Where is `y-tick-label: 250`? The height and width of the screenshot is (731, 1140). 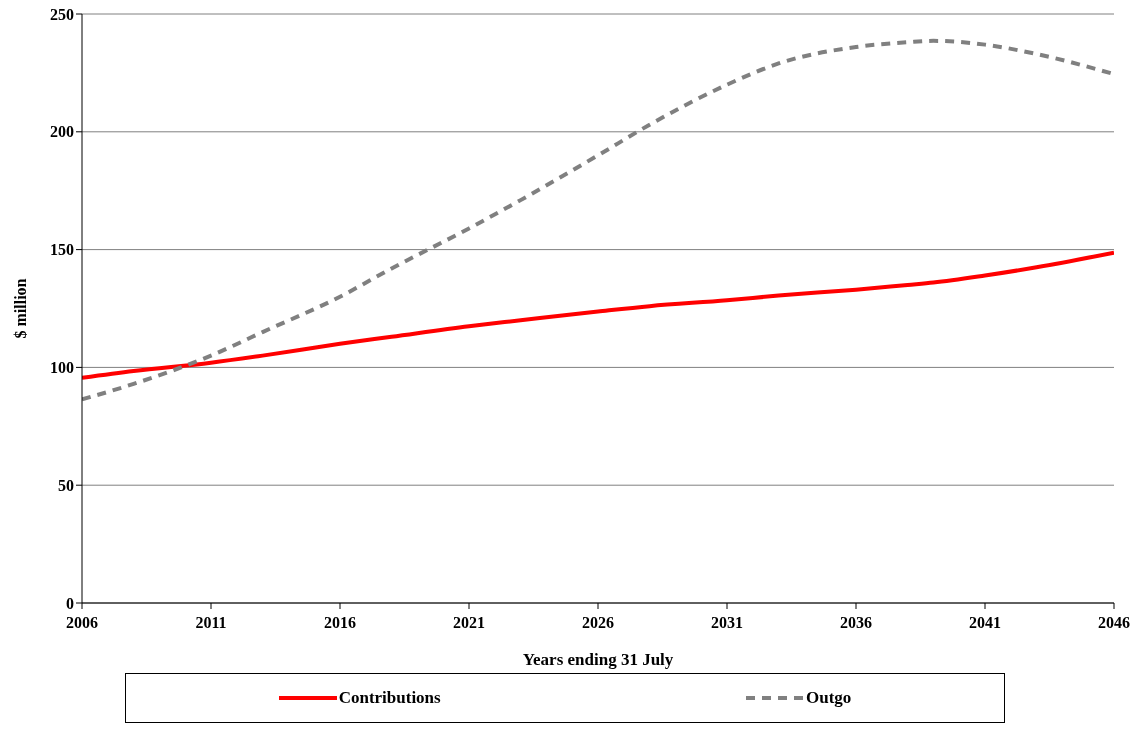 y-tick-label: 250 is located at coordinates (62, 14).